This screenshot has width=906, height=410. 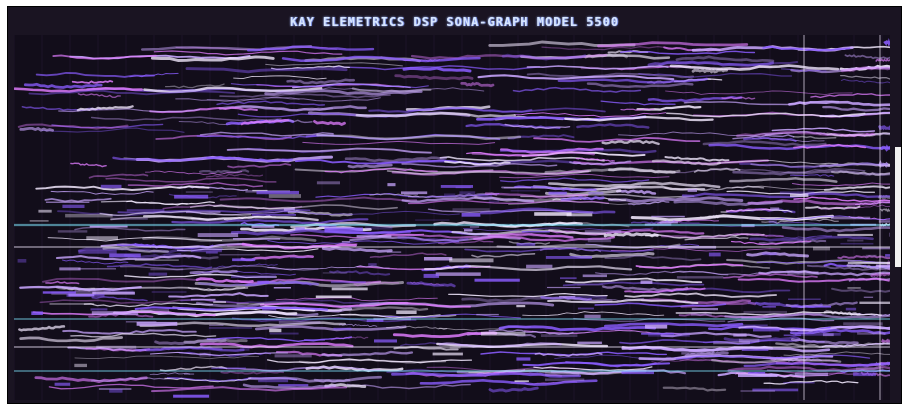 What do you see at coordinates (454, 22) in the screenshot?
I see `display-title: KAY ELEMETRICS DSP SONA-GRAPH MODEL 5500` at bounding box center [454, 22].